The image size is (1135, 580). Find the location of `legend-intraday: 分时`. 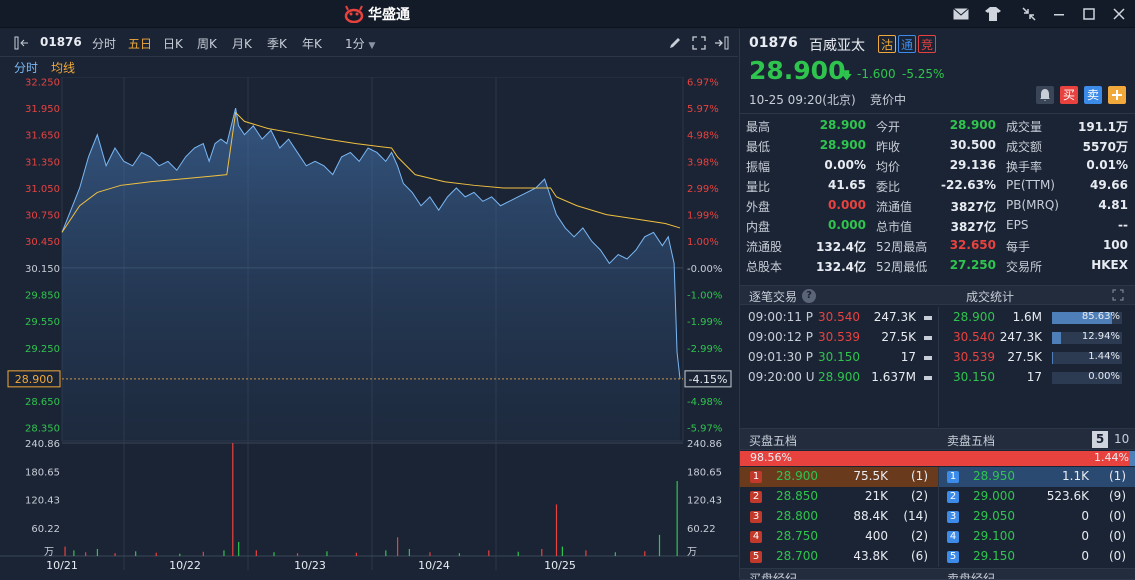

legend-intraday: 分时 is located at coordinates (26, 68).